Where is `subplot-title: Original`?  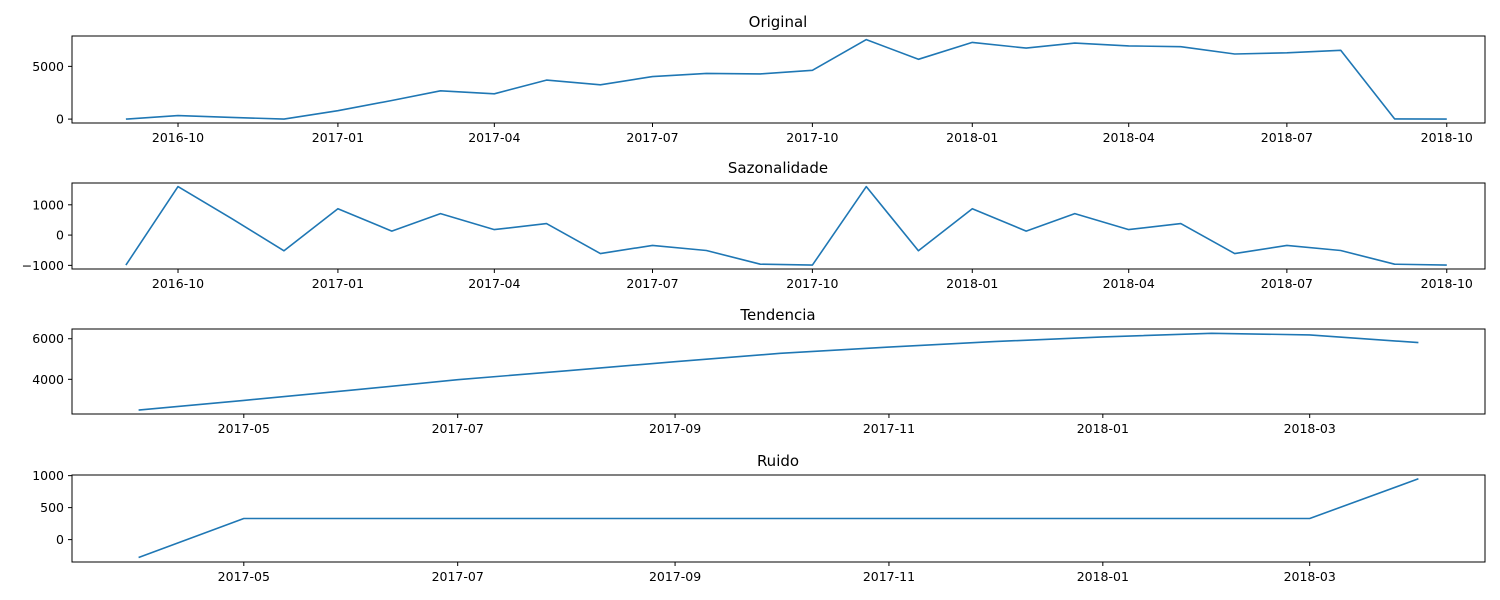
subplot-title: Original is located at coordinates (778, 22).